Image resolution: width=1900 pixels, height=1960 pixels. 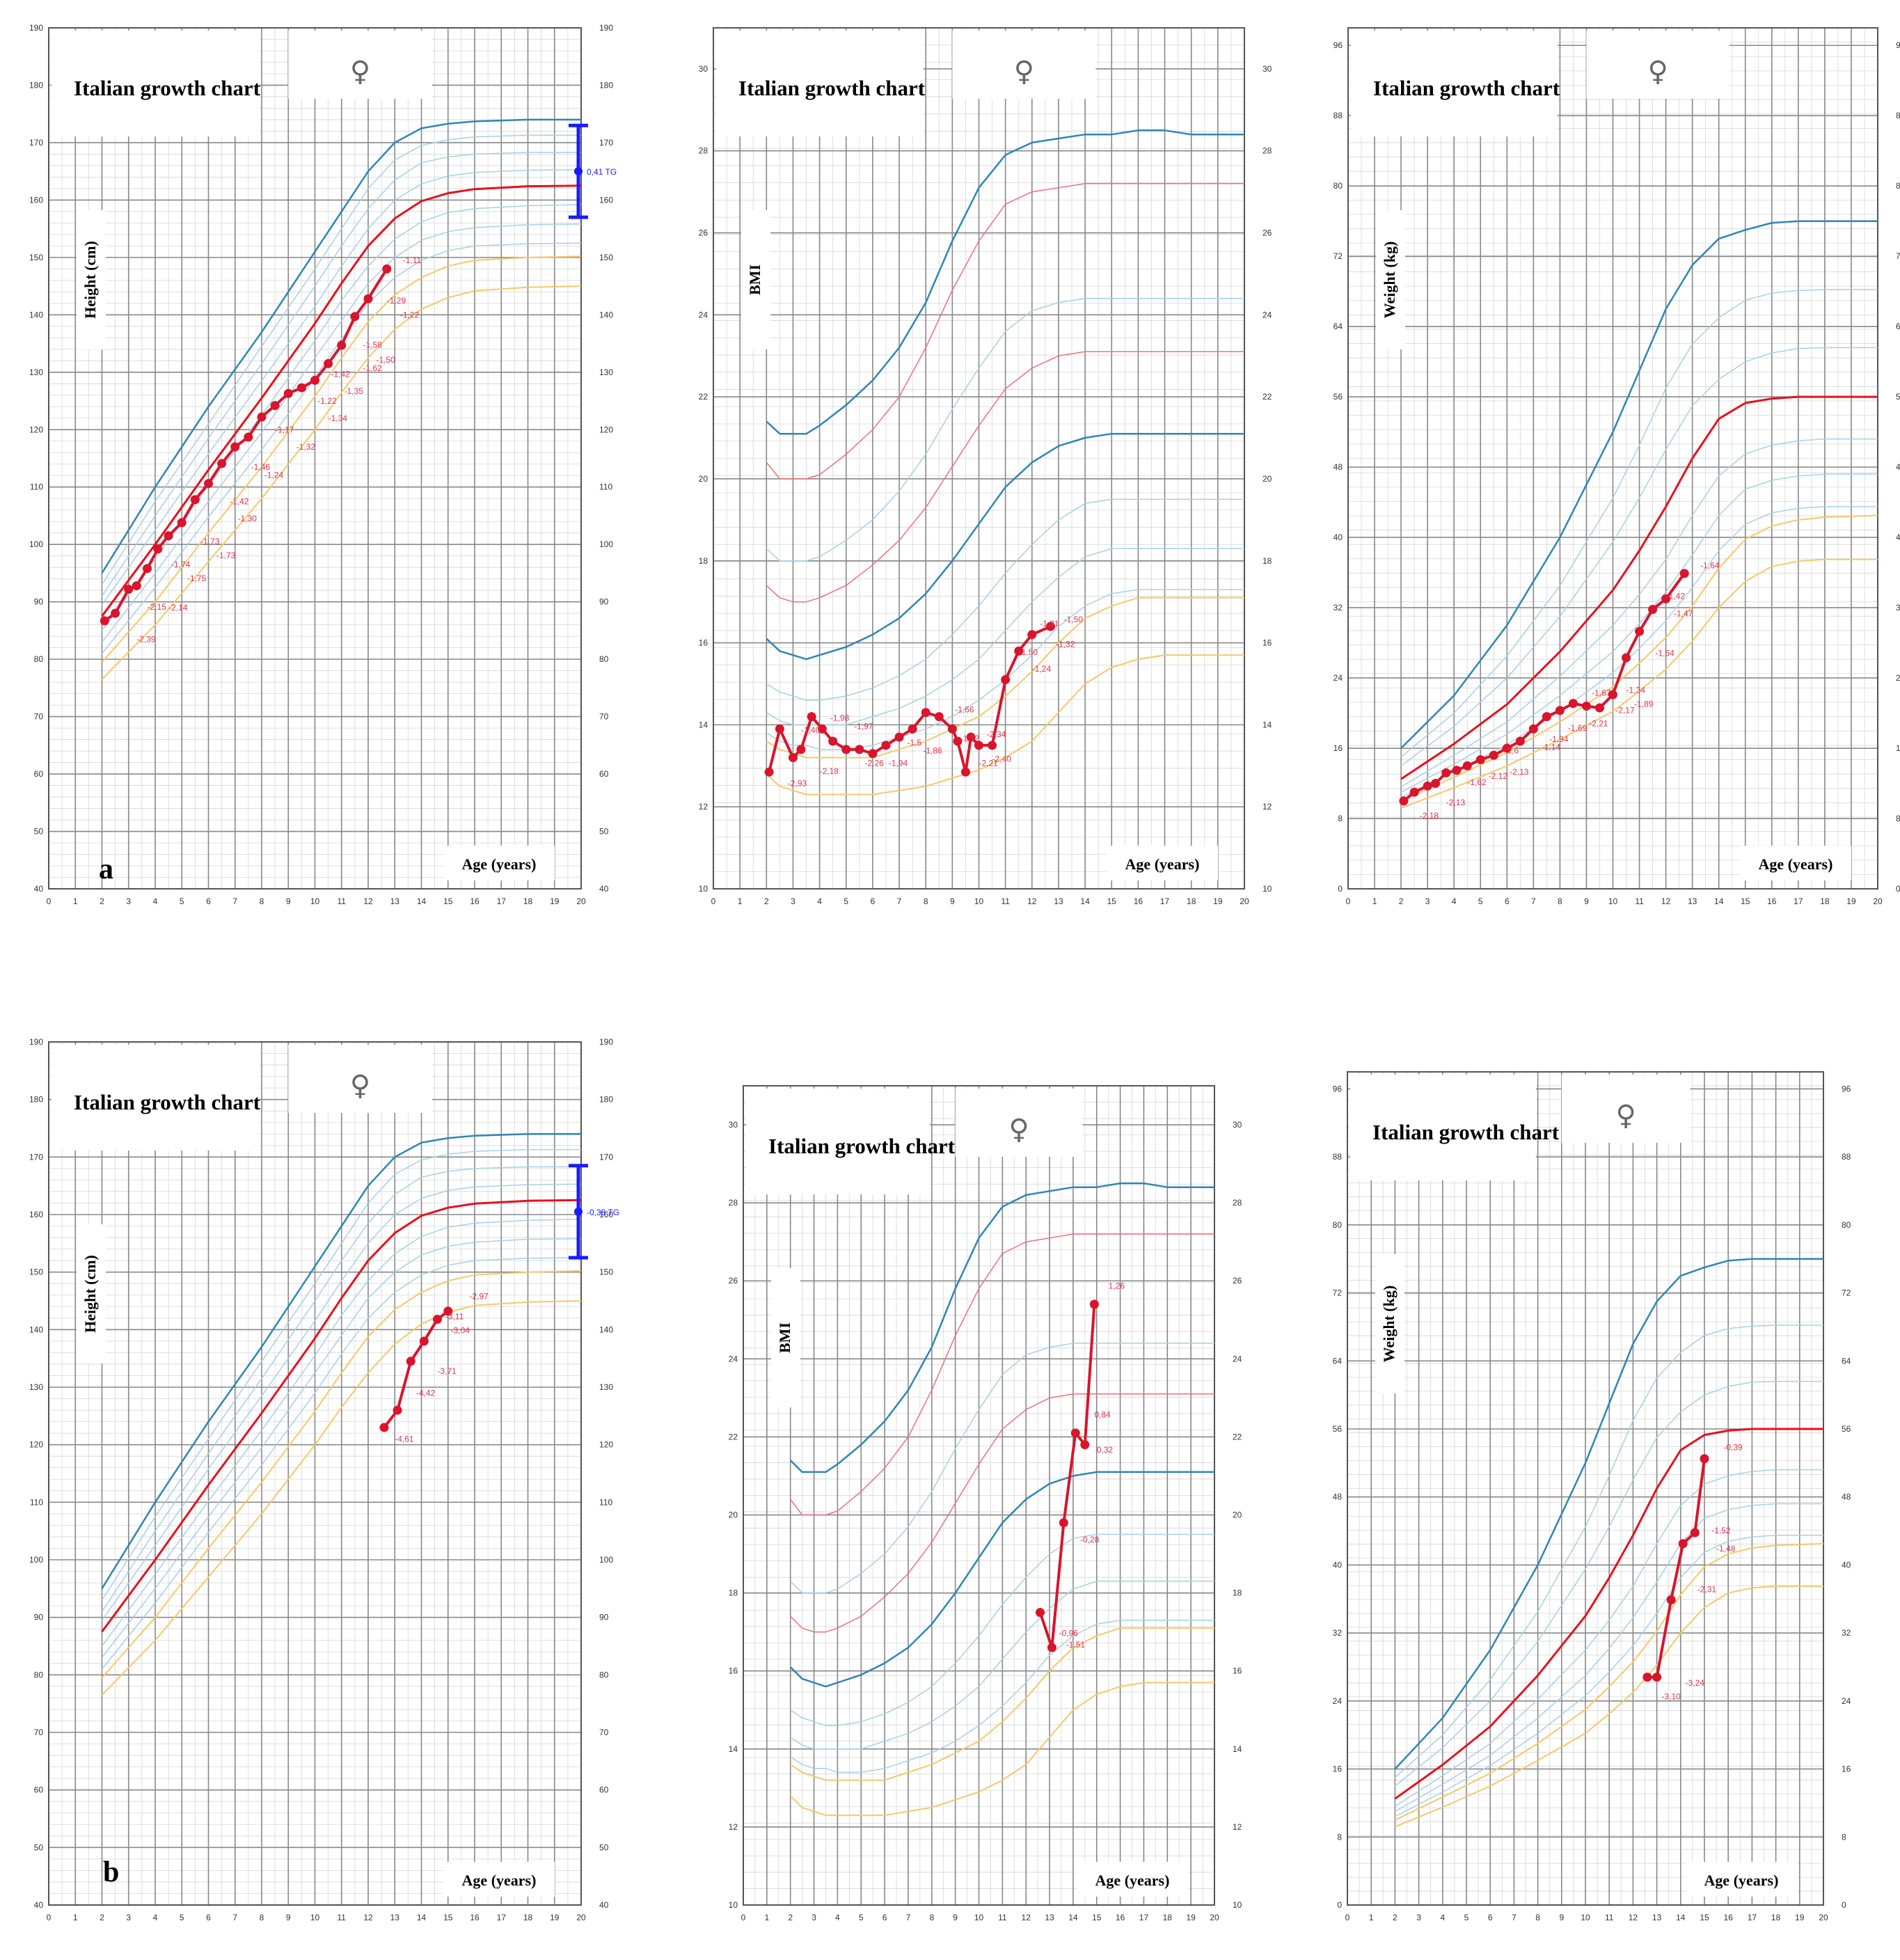 What do you see at coordinates (1721, 1530) in the screenshot?
I see `sds-label: -1,52` at bounding box center [1721, 1530].